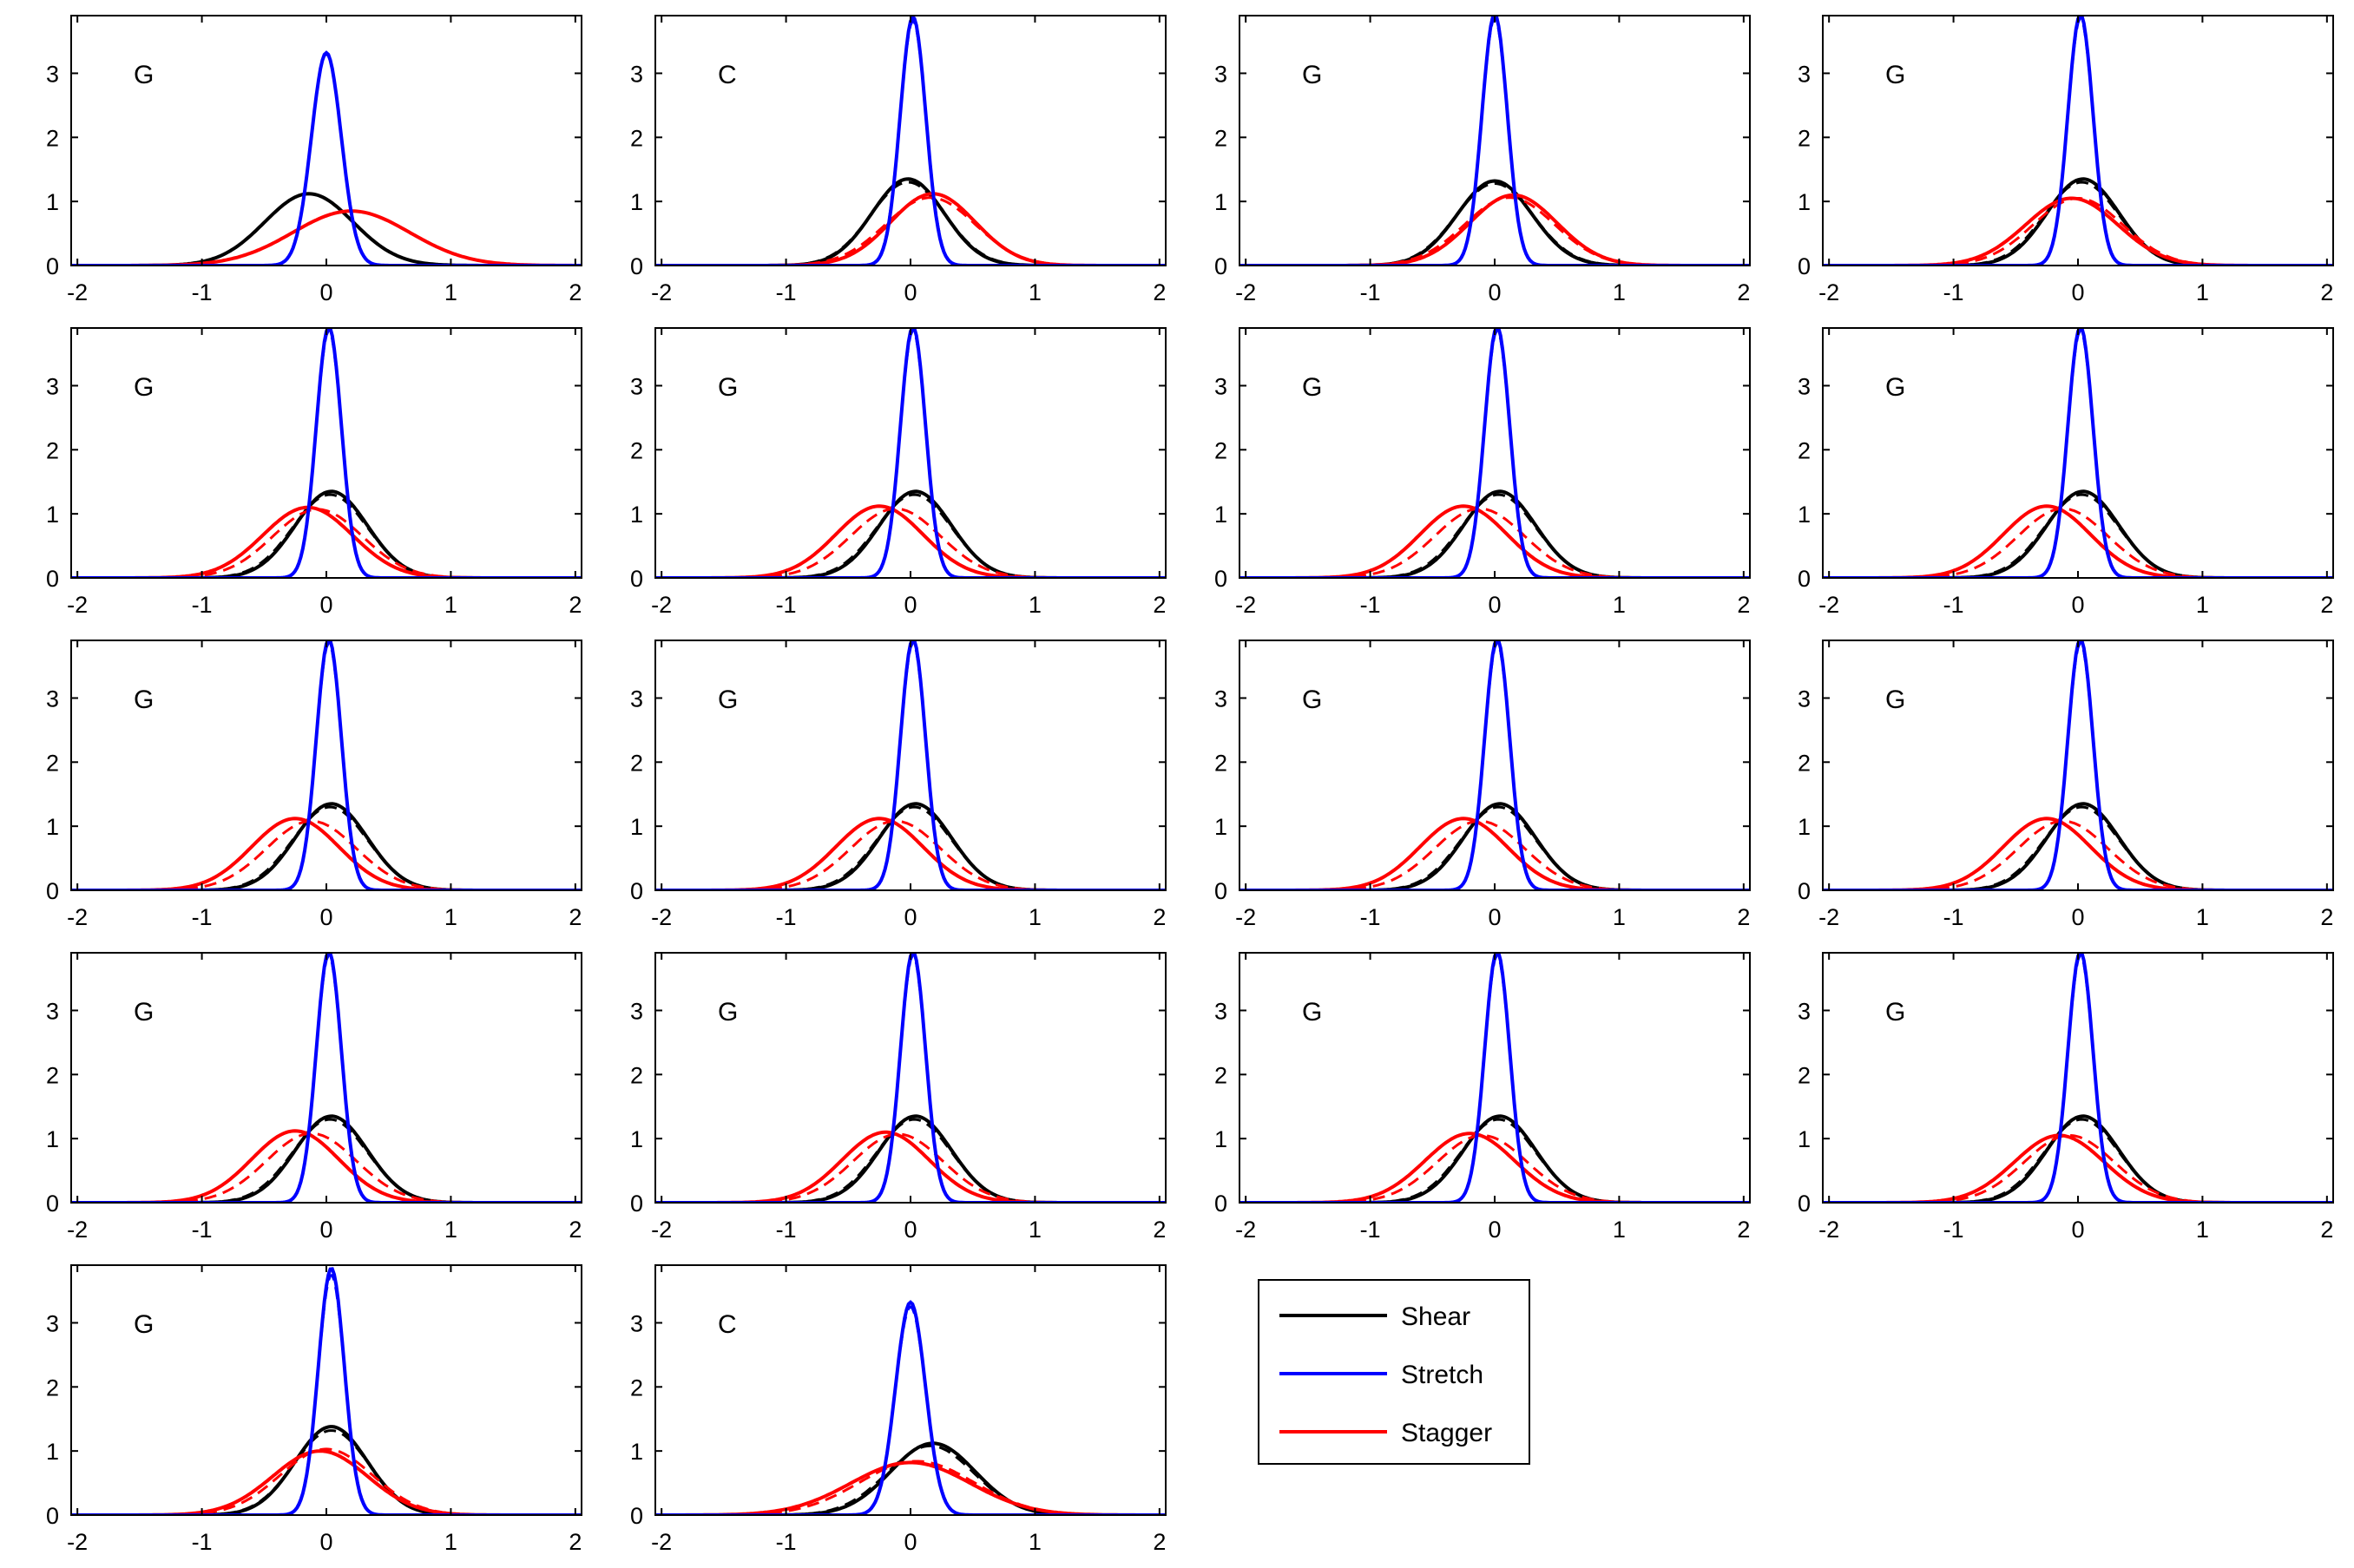 Image resolution: width=2354 pixels, height=1568 pixels. Describe the element at coordinates (728, 1324) in the screenshot. I see `panel-label: C` at that location.